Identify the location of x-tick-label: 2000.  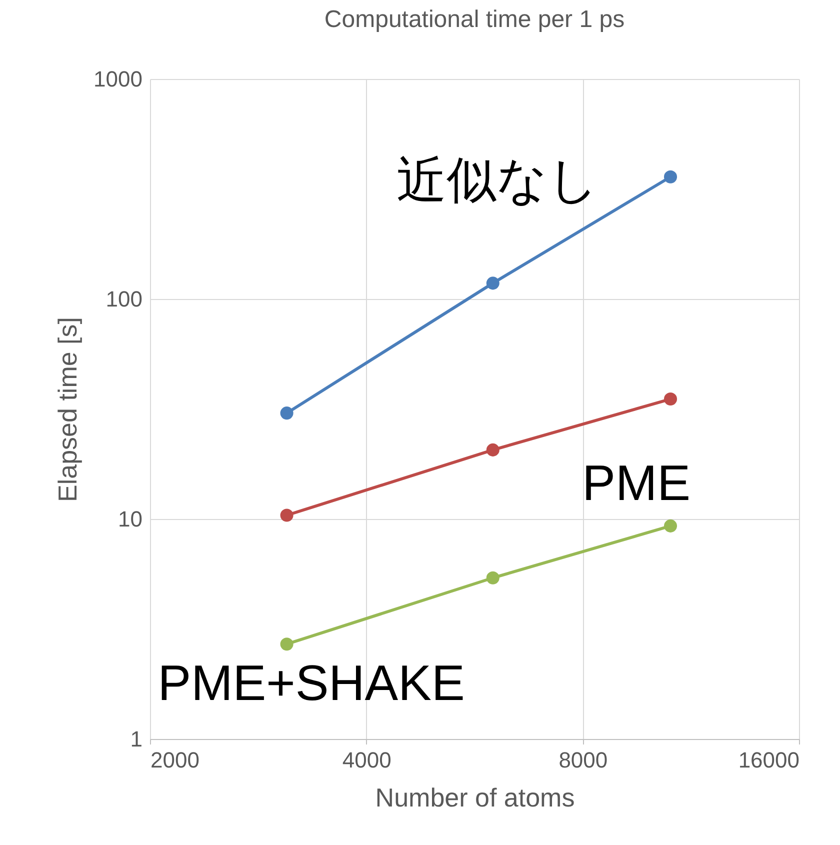
(175, 760).